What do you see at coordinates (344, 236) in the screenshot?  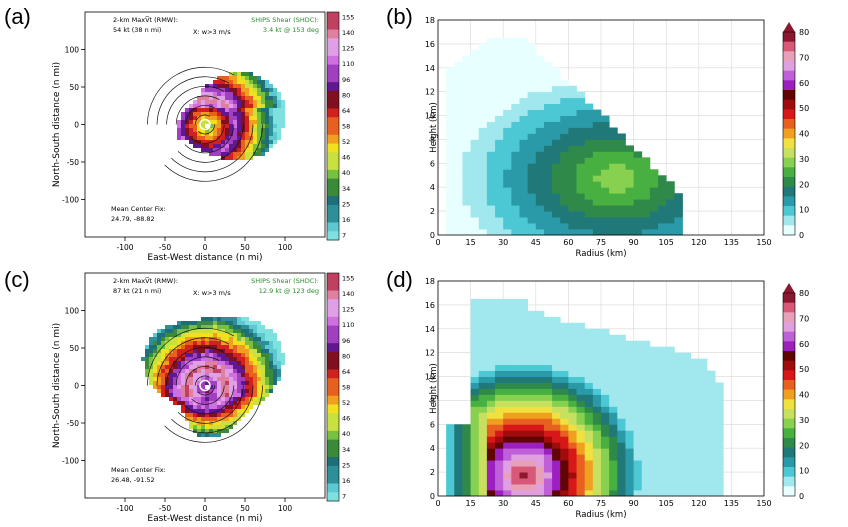 I see `colorbar-tick-label: 7` at bounding box center [344, 236].